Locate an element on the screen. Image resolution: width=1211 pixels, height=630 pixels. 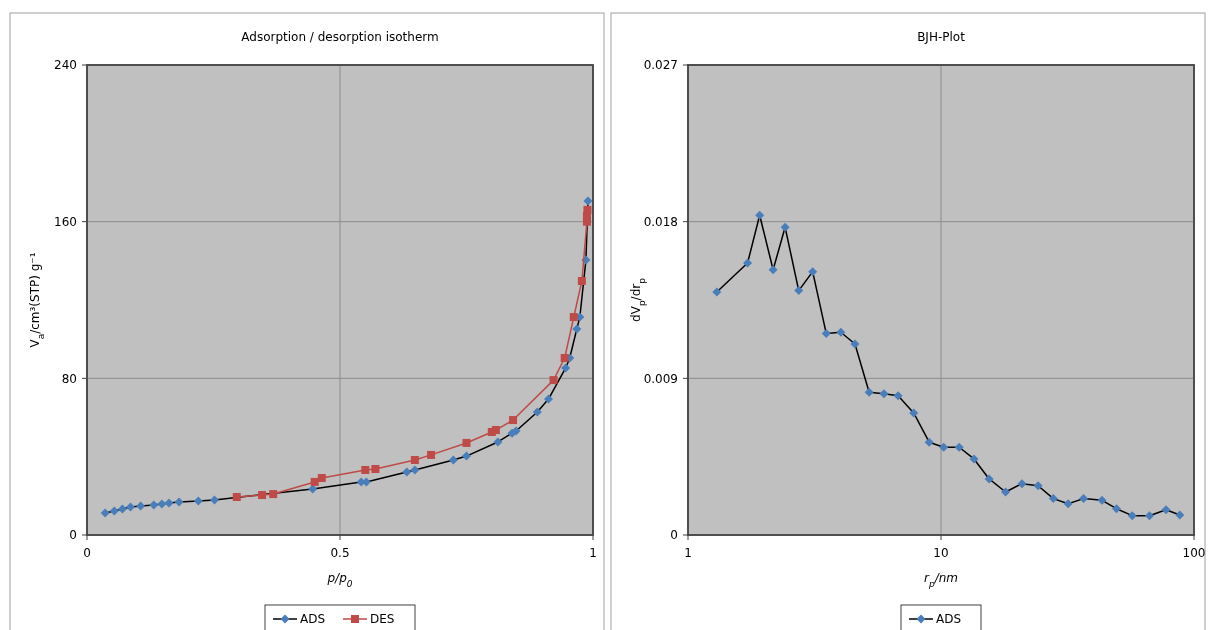
y-tick-label: 0.027 is located at coordinates (660, 65).